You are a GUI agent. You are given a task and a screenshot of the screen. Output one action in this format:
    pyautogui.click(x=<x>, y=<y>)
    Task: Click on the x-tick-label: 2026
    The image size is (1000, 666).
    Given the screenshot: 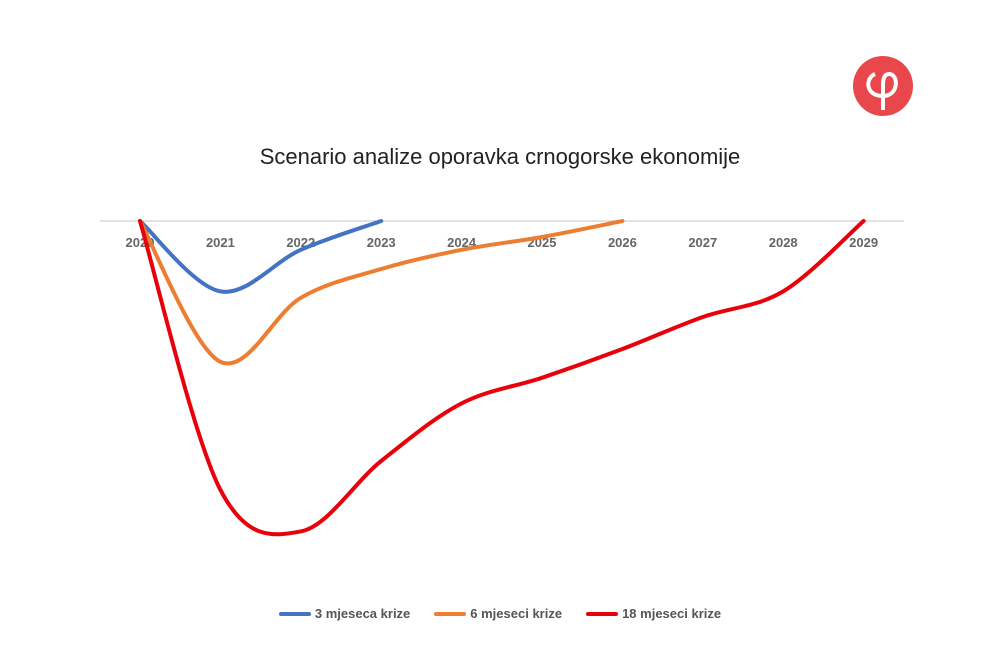 What is the action you would take?
    pyautogui.click(x=622, y=242)
    